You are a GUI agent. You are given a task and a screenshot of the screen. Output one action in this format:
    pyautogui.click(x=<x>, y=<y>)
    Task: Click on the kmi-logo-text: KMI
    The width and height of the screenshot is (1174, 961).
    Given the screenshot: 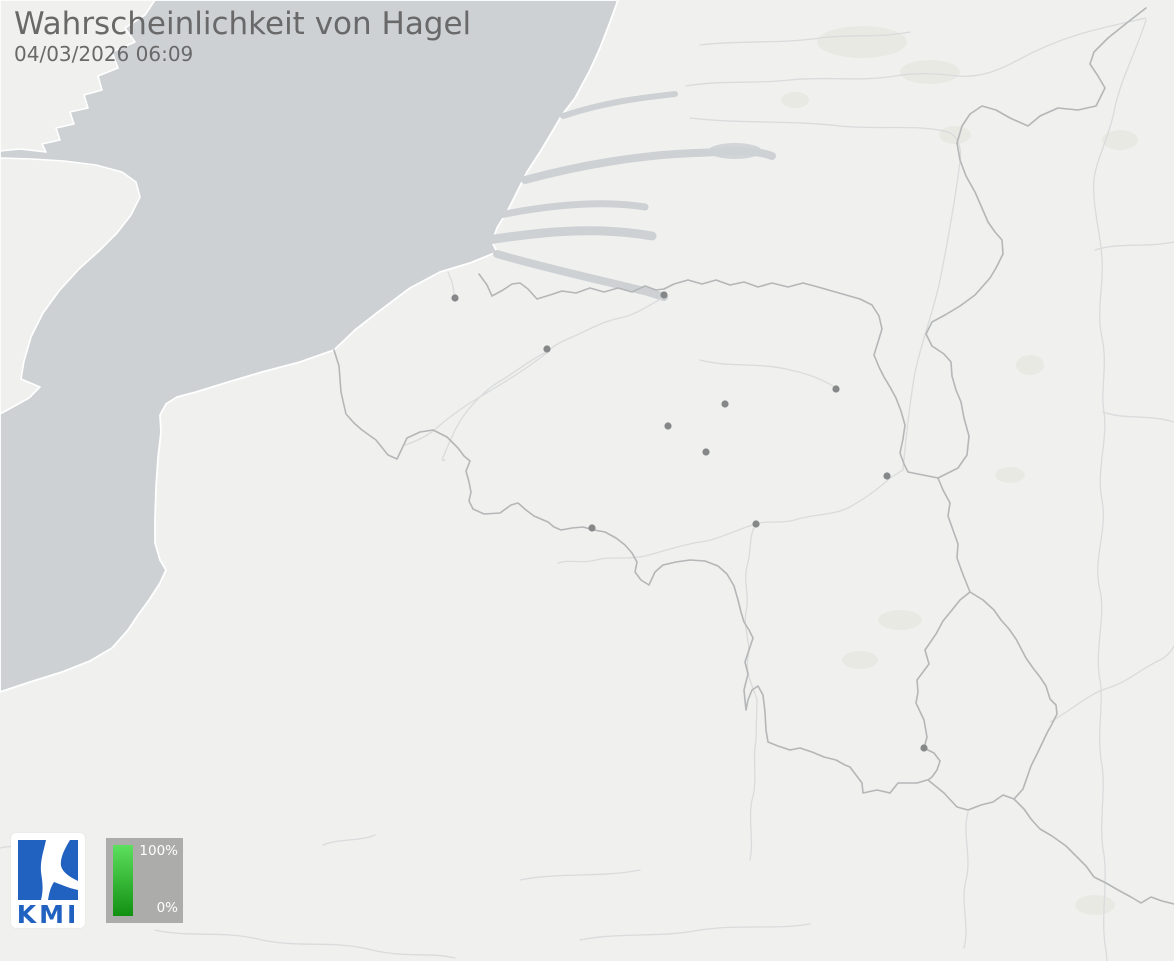 What is the action you would take?
    pyautogui.click(x=48, y=914)
    